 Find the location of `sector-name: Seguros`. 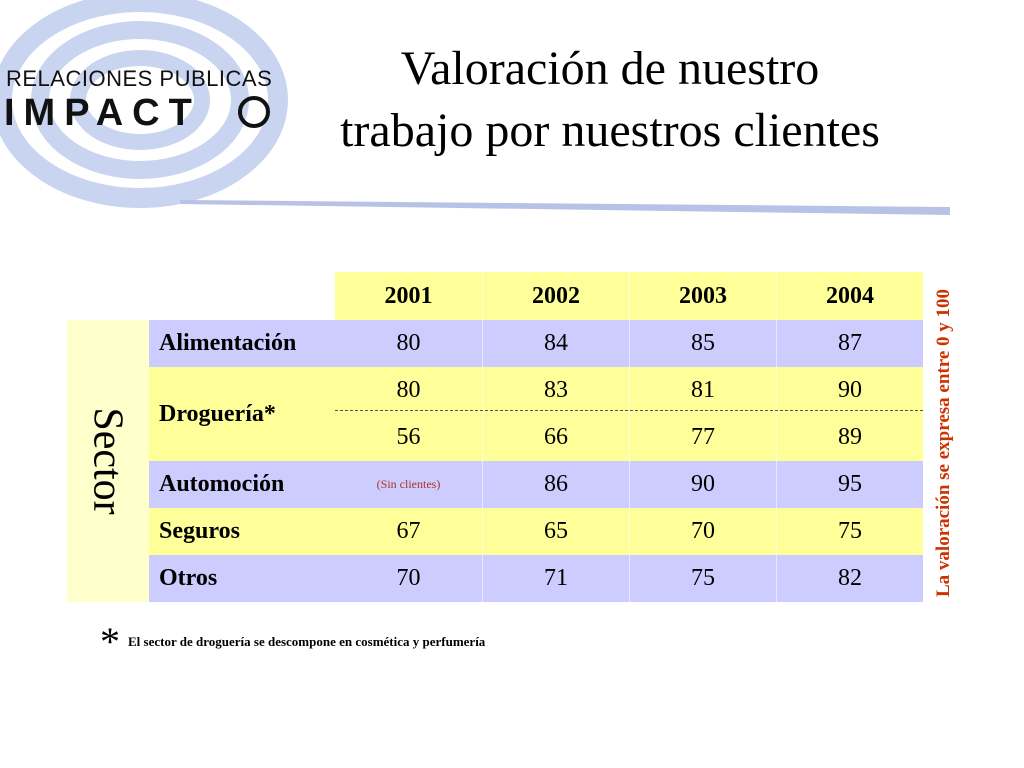

sector-name: Seguros is located at coordinates (199, 531).